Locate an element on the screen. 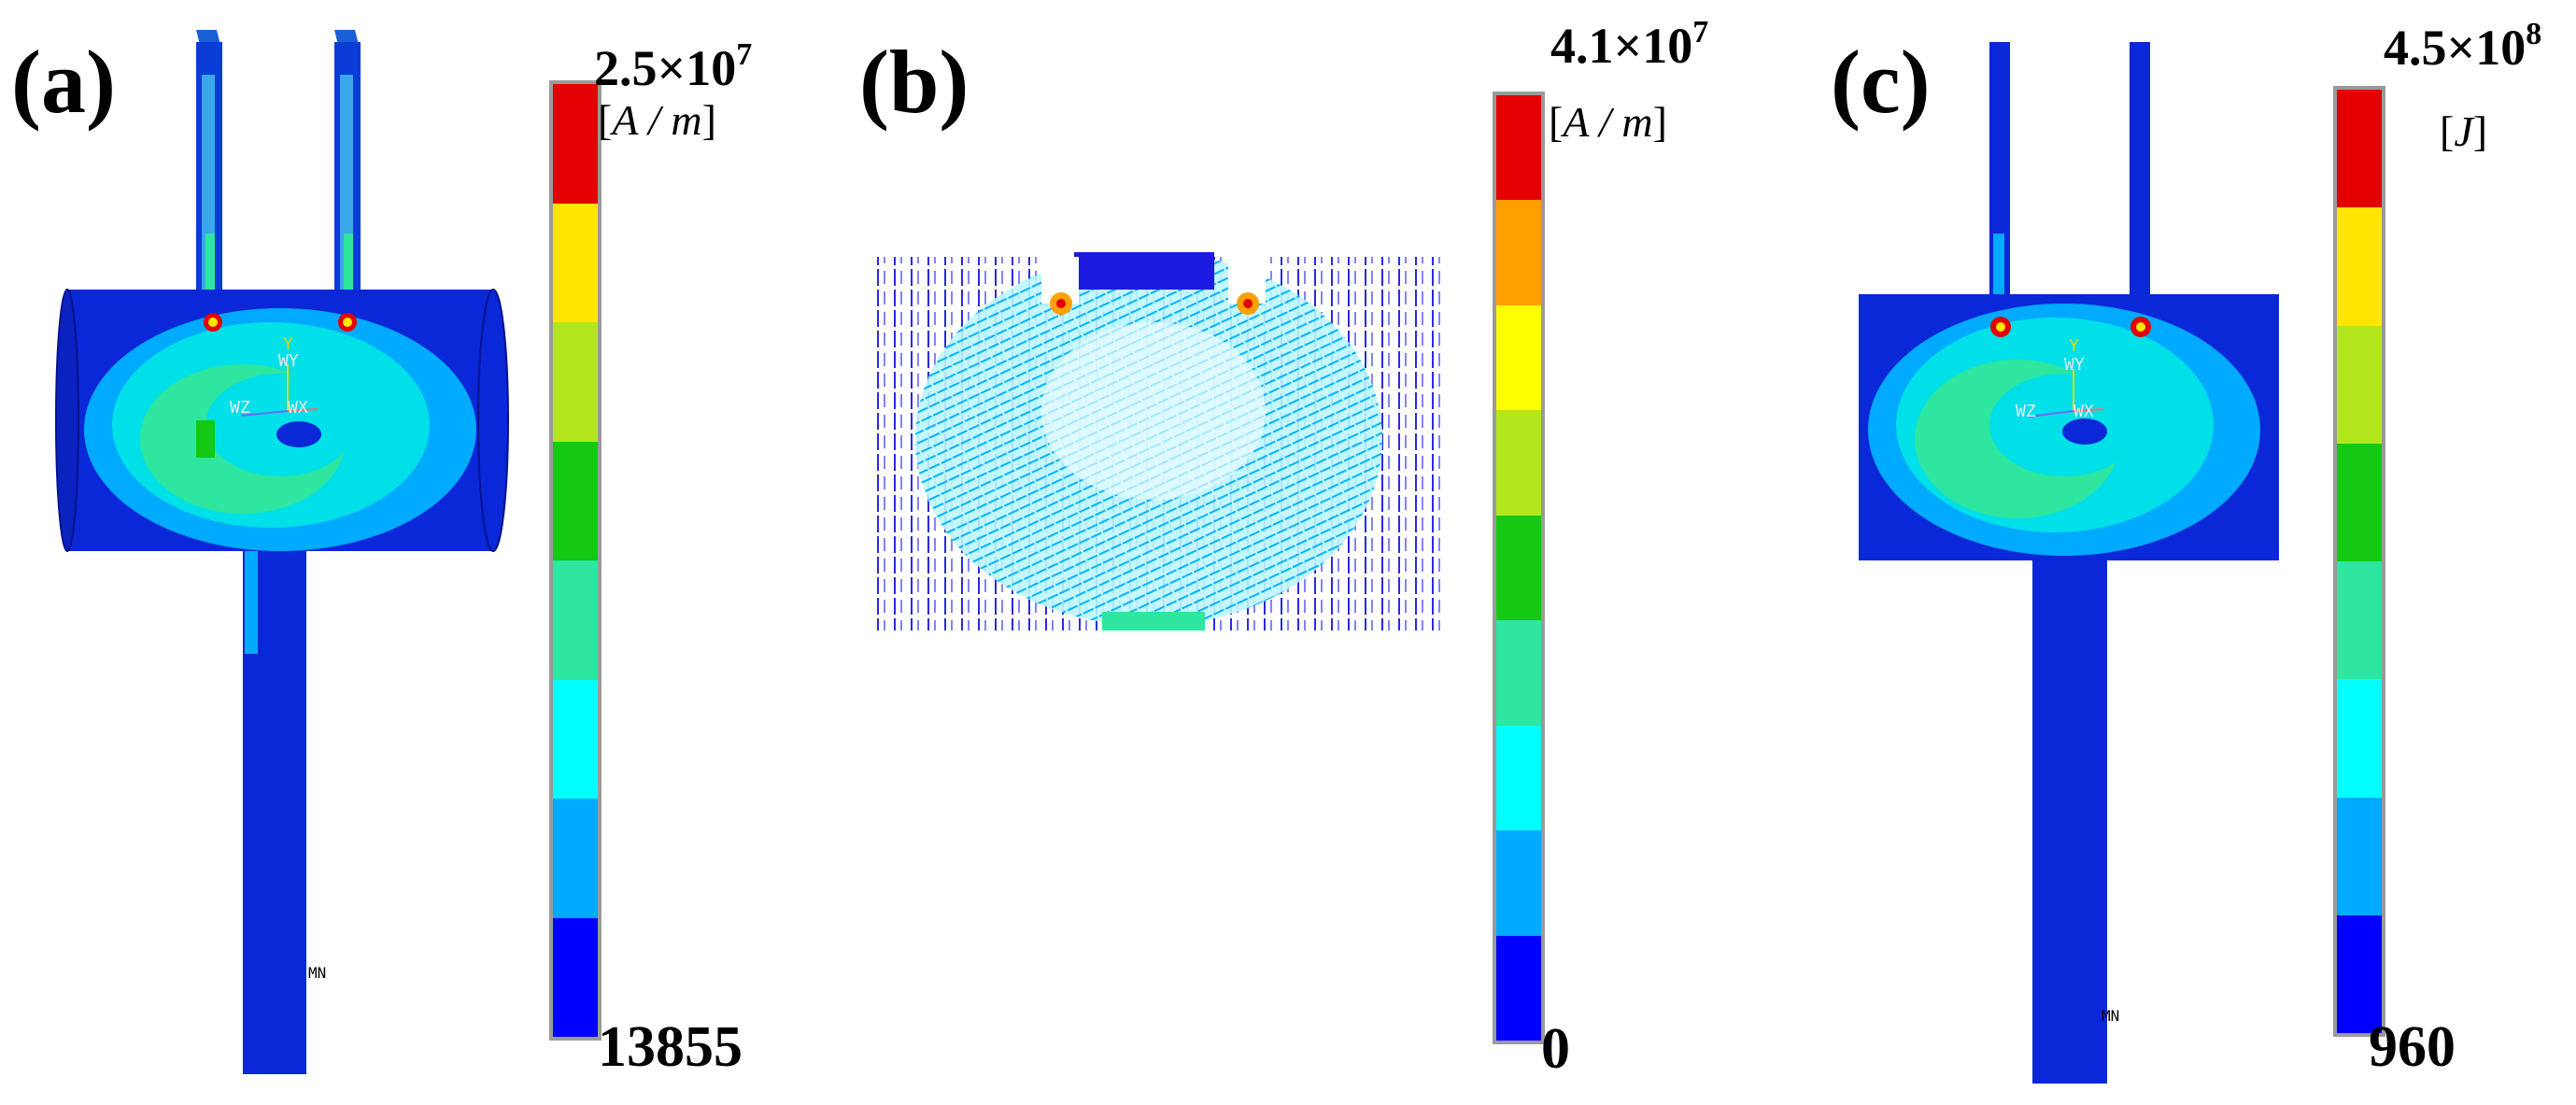 The image size is (2576, 1105). colorbar-min: 960 is located at coordinates (2412, 1047).